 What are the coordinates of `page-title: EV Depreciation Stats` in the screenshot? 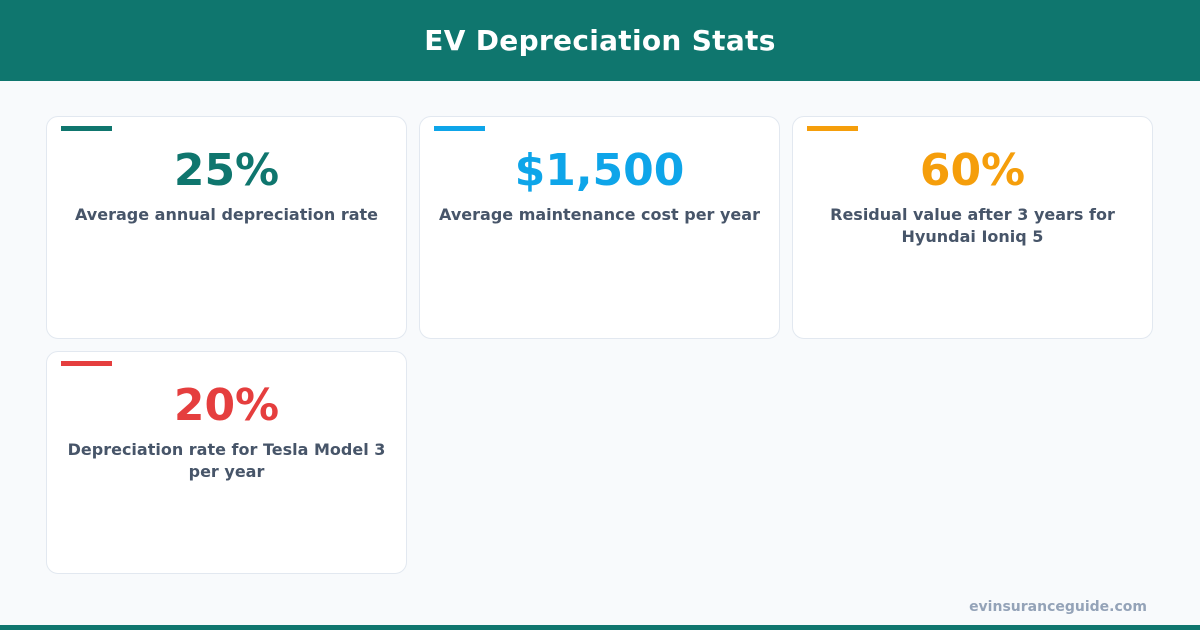 It's located at (600, 40).